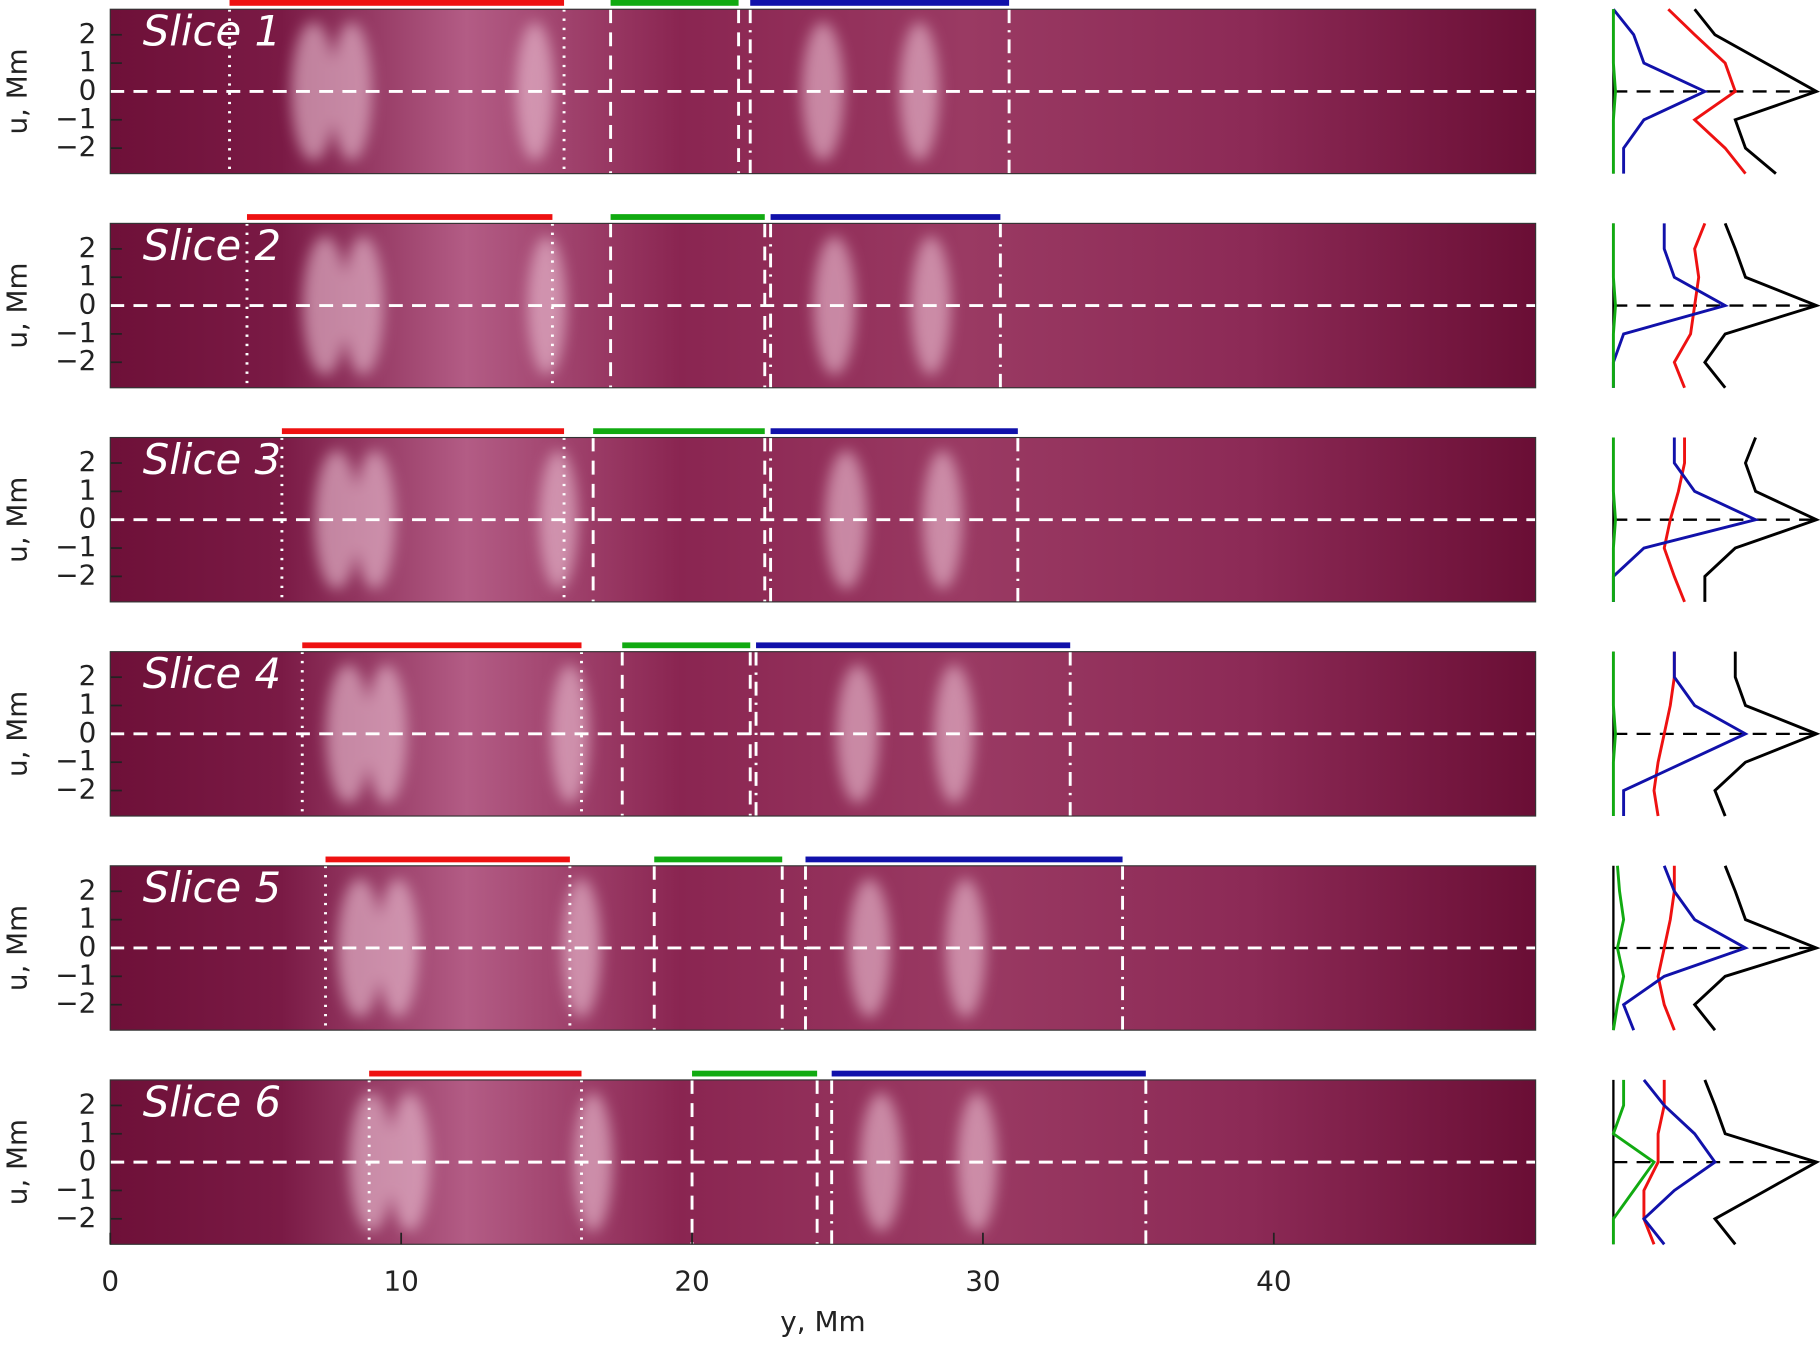  Describe the element at coordinates (212, 887) in the screenshot. I see `panel-title: Slice 5` at that location.